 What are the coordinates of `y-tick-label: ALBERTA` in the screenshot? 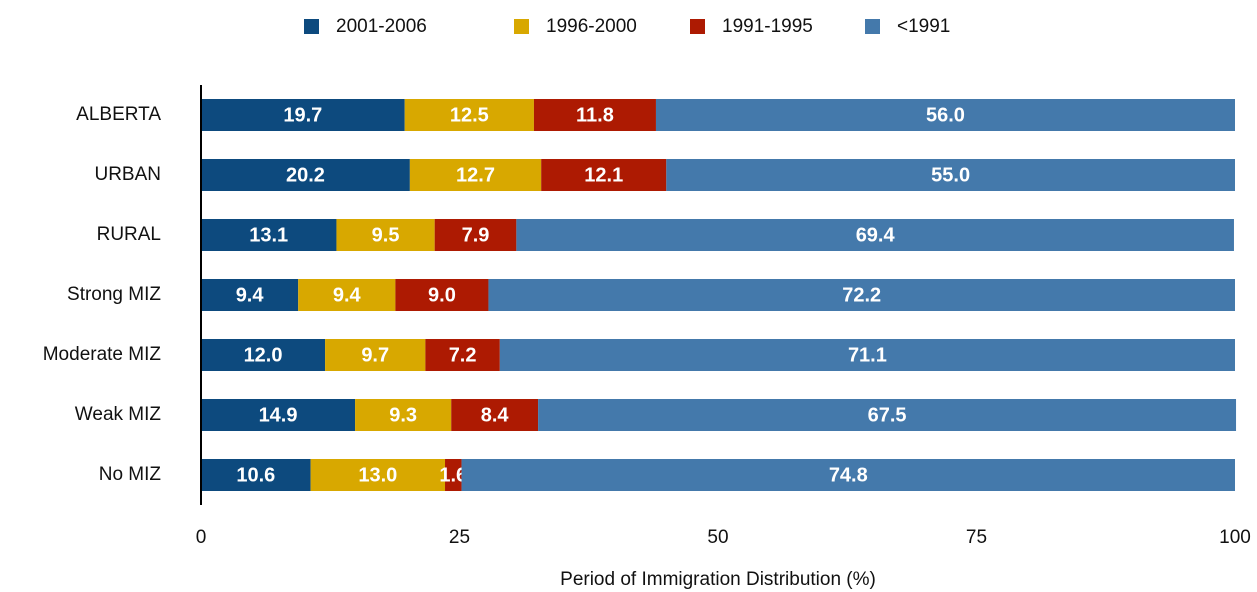 It's located at (118, 114).